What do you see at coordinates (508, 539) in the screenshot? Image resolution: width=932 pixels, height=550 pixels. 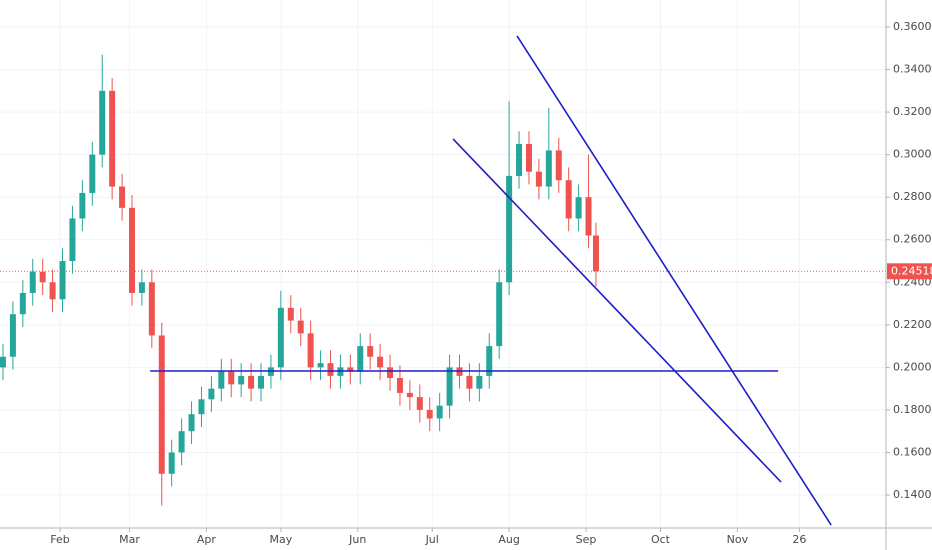 I see `x-tick-label: Aug` at bounding box center [508, 539].